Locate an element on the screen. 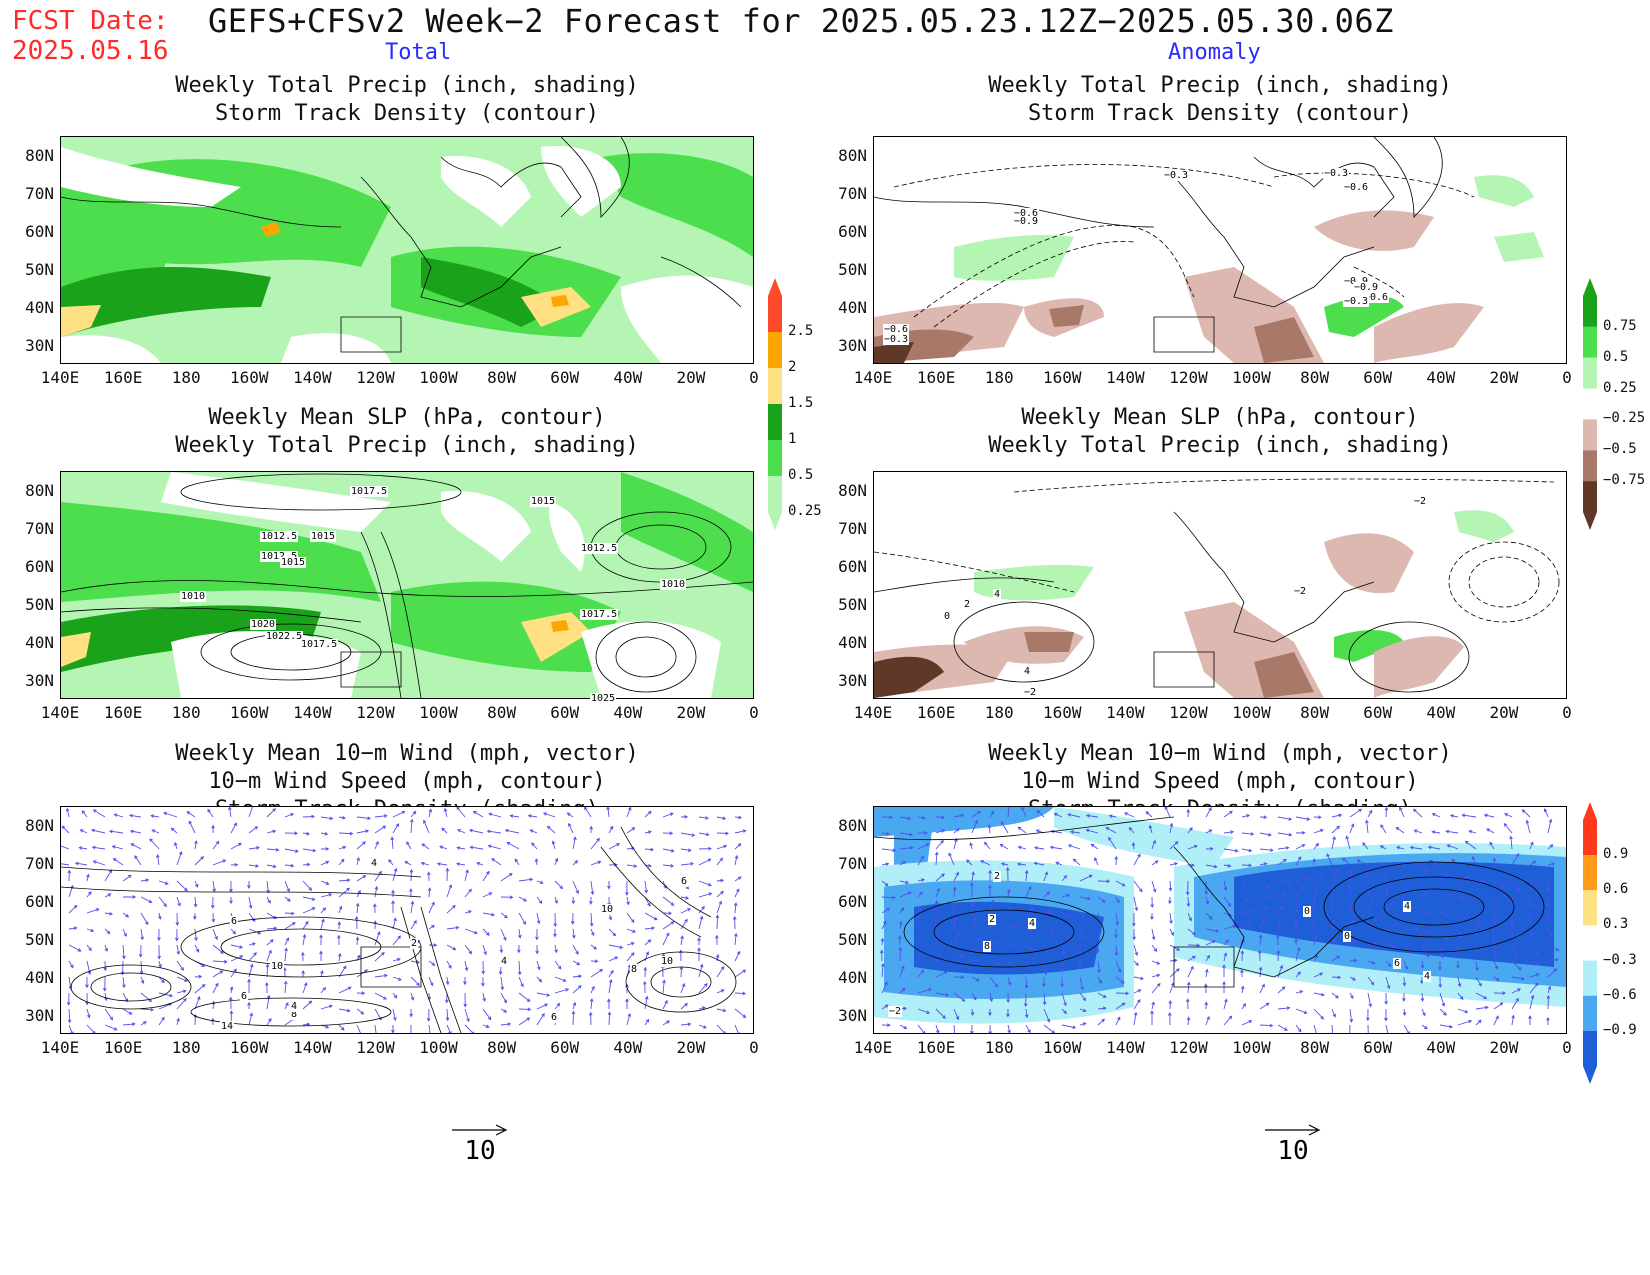 This screenshot has height=1275, width=1650. contour-label-p3: 1015 is located at coordinates (543, 501).